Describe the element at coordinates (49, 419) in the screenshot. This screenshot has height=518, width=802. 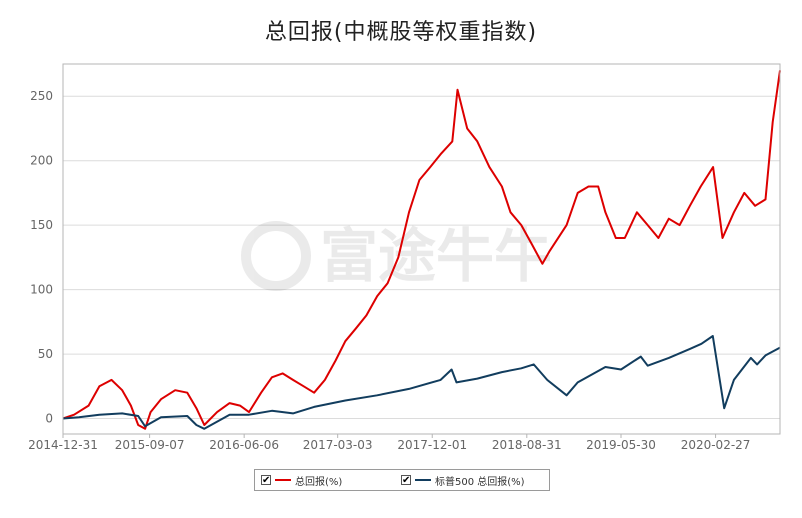
I see `y-tick-label: 0` at that location.